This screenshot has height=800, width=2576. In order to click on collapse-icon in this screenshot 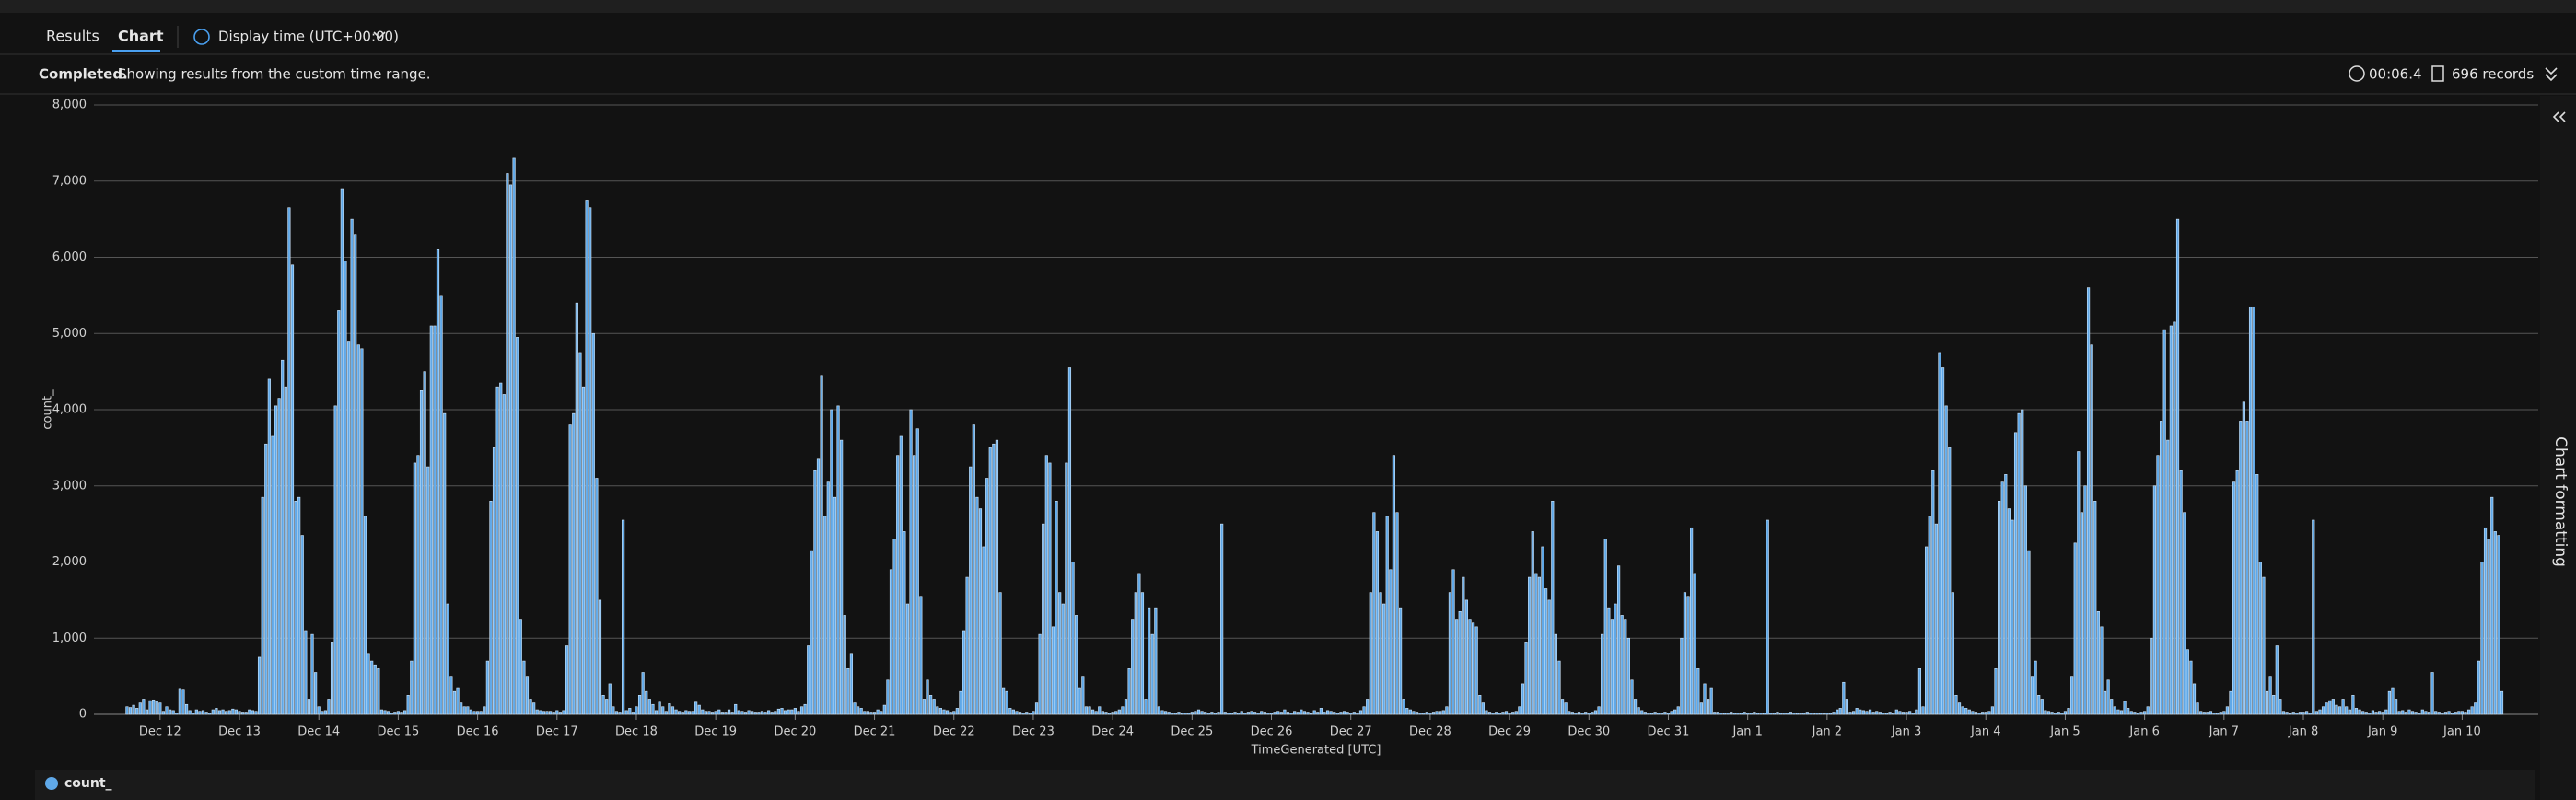, I will do `click(2551, 74)`.